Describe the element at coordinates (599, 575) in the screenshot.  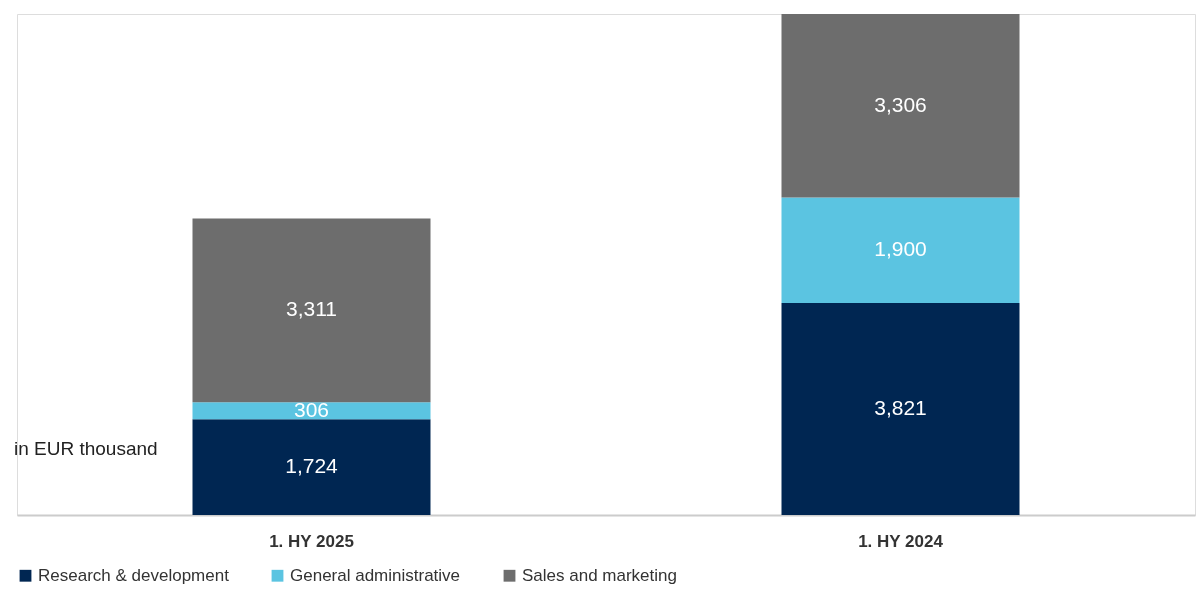
I see `legend-label: Sales and marketing` at that location.